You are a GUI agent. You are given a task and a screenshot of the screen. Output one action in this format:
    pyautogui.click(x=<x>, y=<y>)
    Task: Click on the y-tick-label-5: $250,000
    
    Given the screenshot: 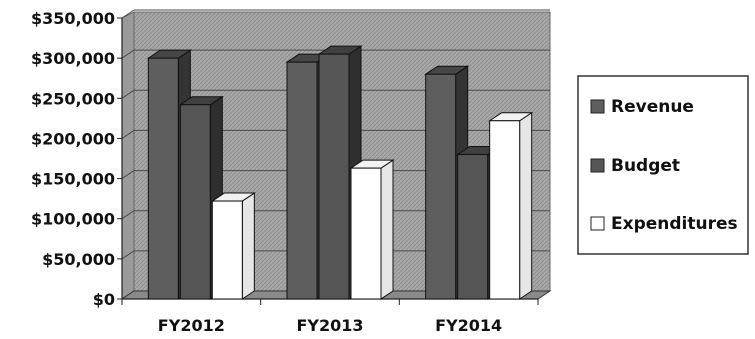 What is the action you would take?
    pyautogui.click(x=73, y=98)
    